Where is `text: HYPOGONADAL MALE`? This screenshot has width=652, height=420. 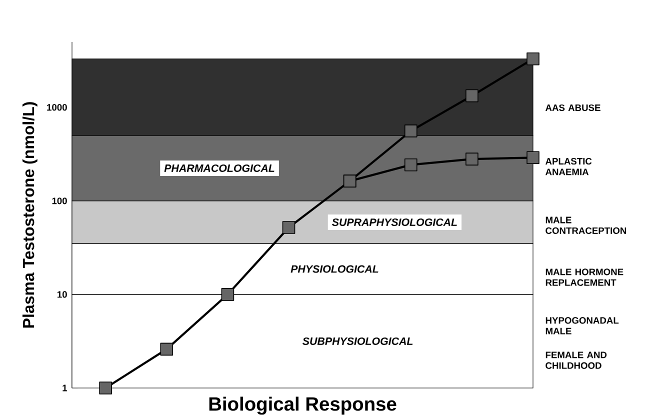 text: HYPOGONADAL MALE is located at coordinates (582, 325).